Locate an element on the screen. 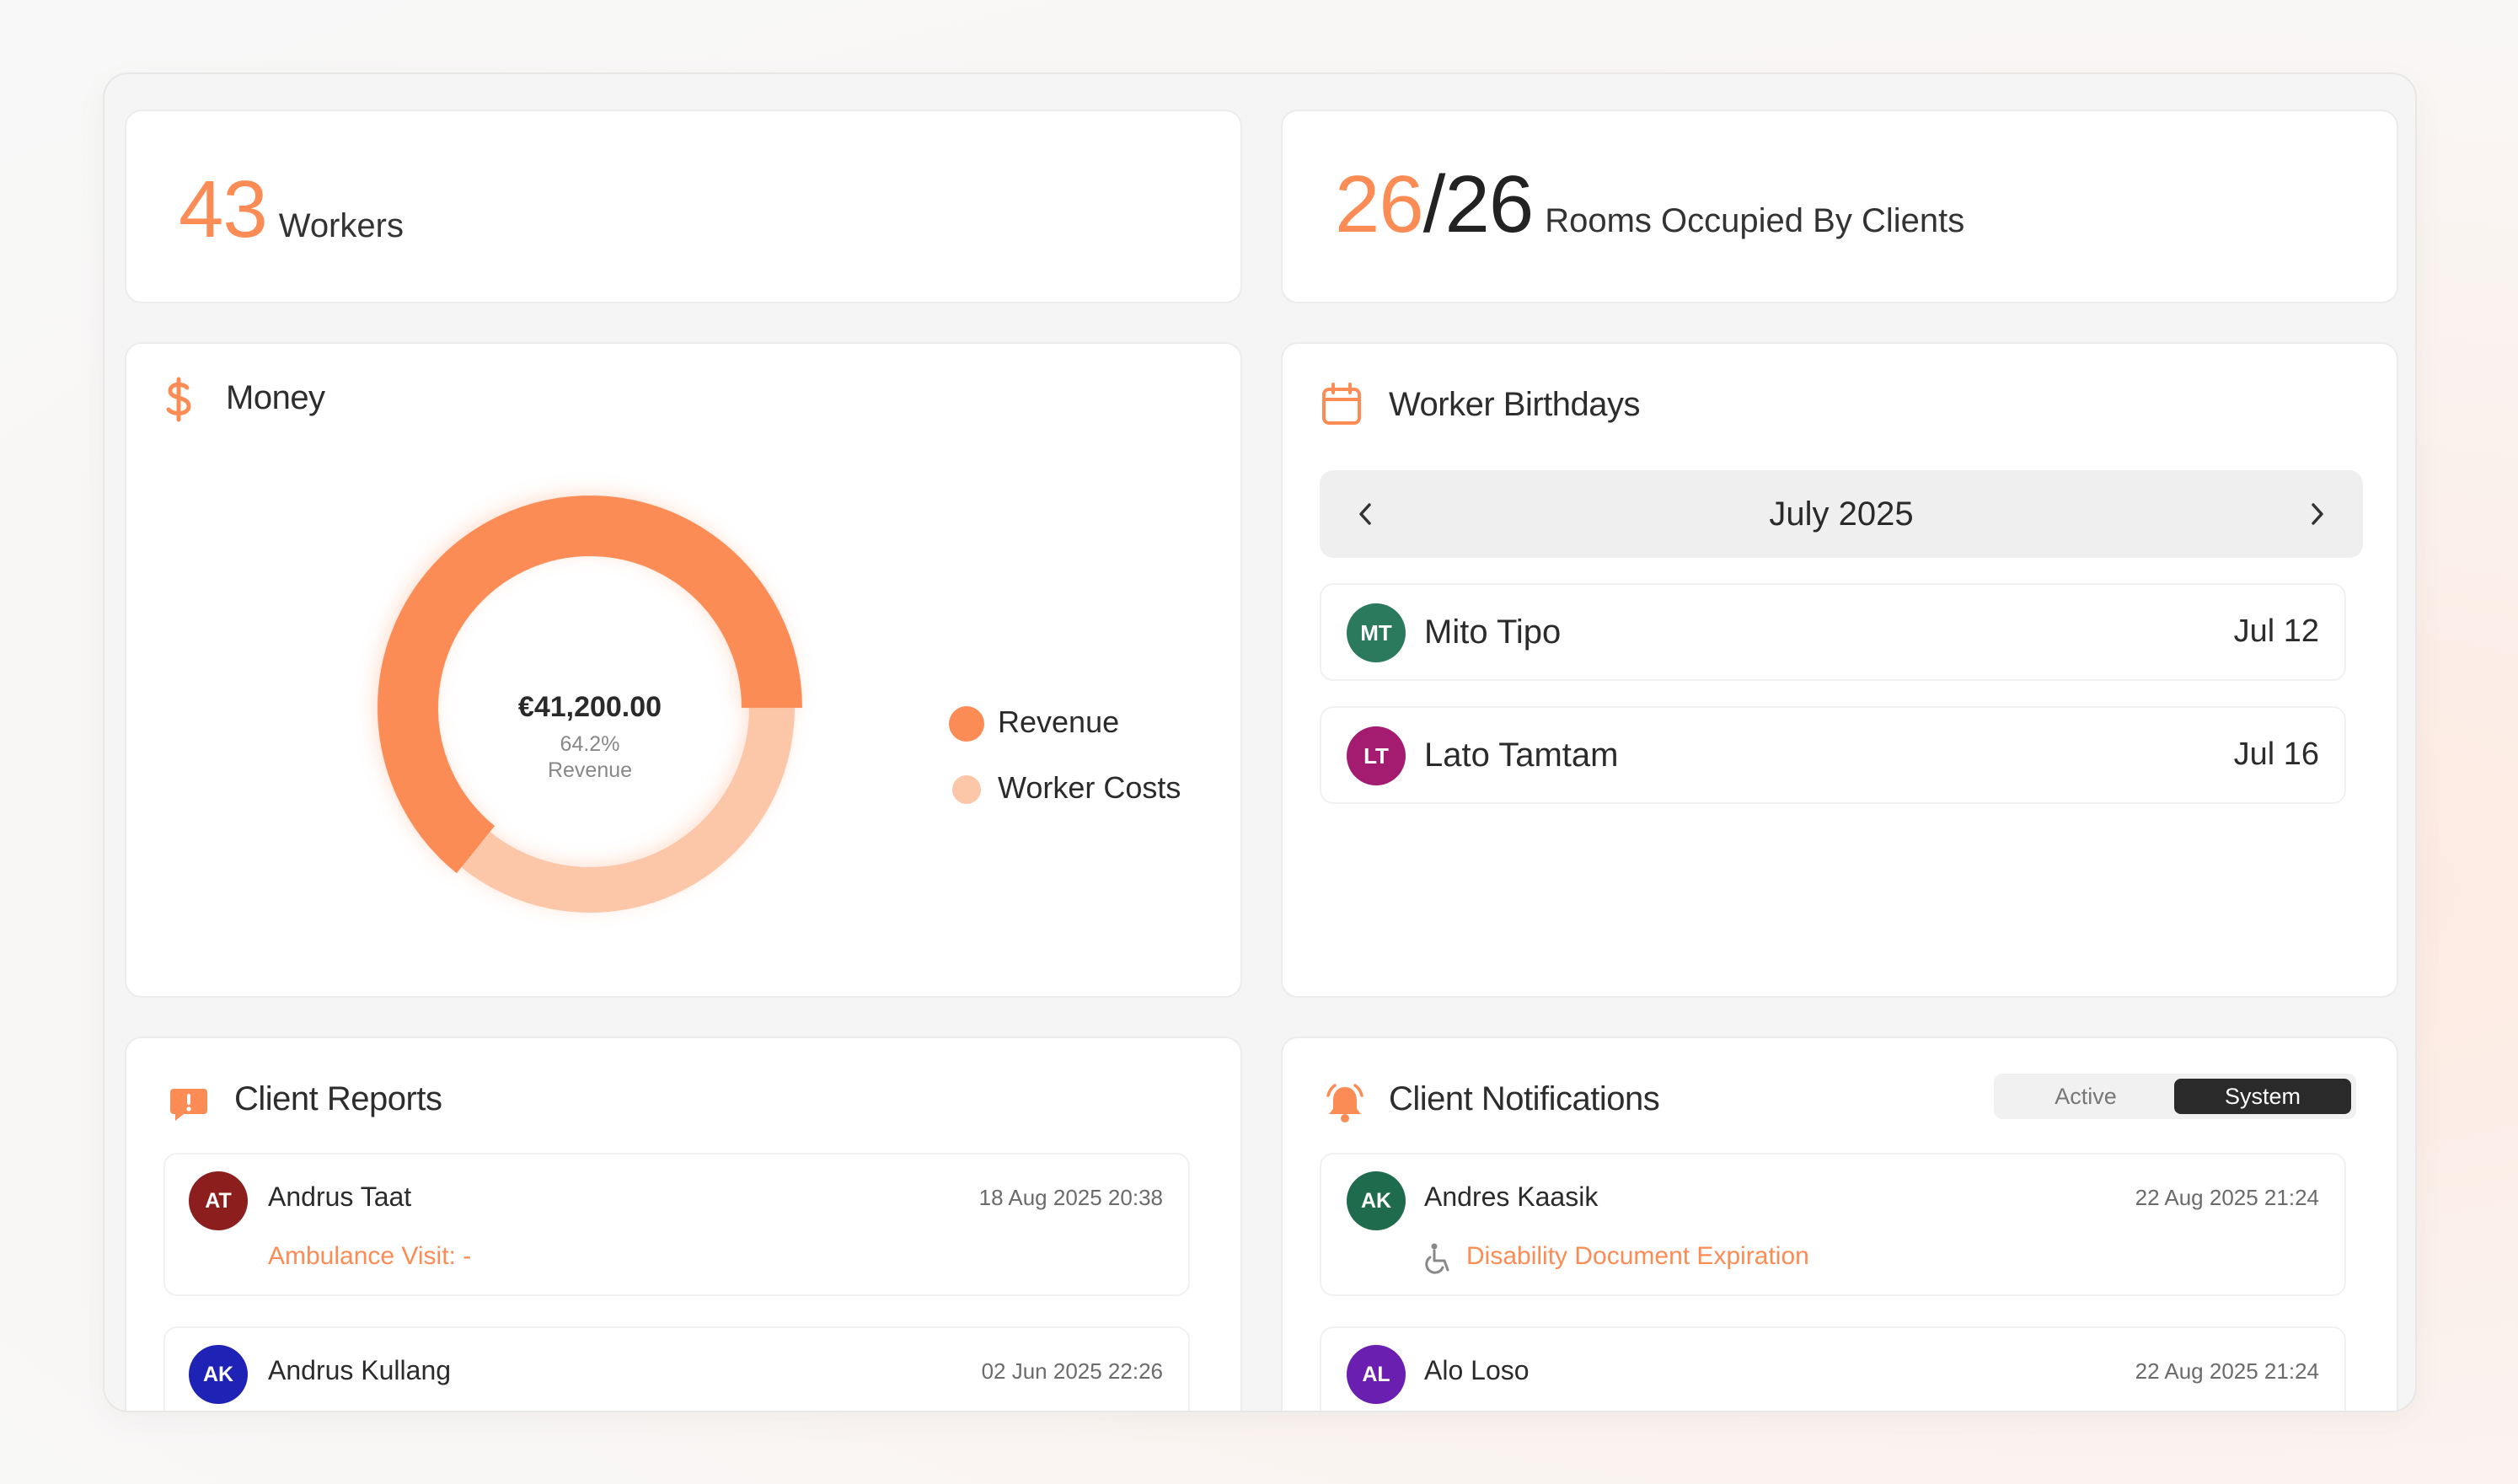 This screenshot has height=1484, width=2518. donut-center-percent: 64.2% is located at coordinates (590, 744).